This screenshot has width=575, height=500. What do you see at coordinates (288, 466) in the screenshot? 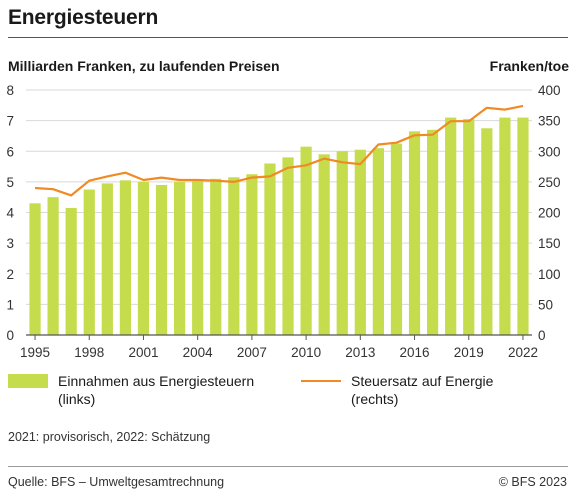
I see `footer-divider` at bounding box center [288, 466].